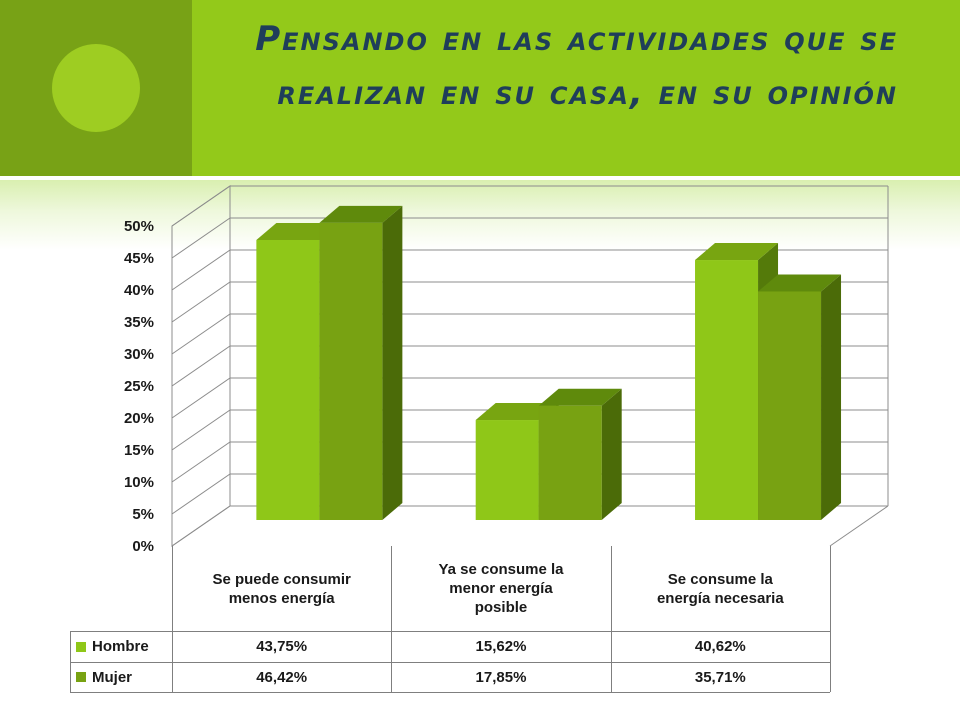 The image size is (960, 720). Describe the element at coordinates (859, 526) in the screenshot. I see `floor-right-edge` at that location.